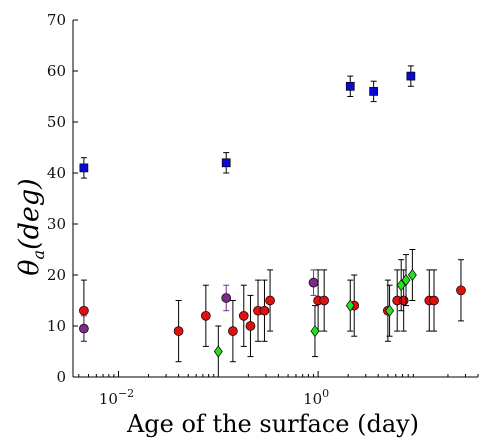 Image resolution: width=485 pixels, height=438 pixels. I want to click on x-tick-label: 10⁻², so click(116, 397).